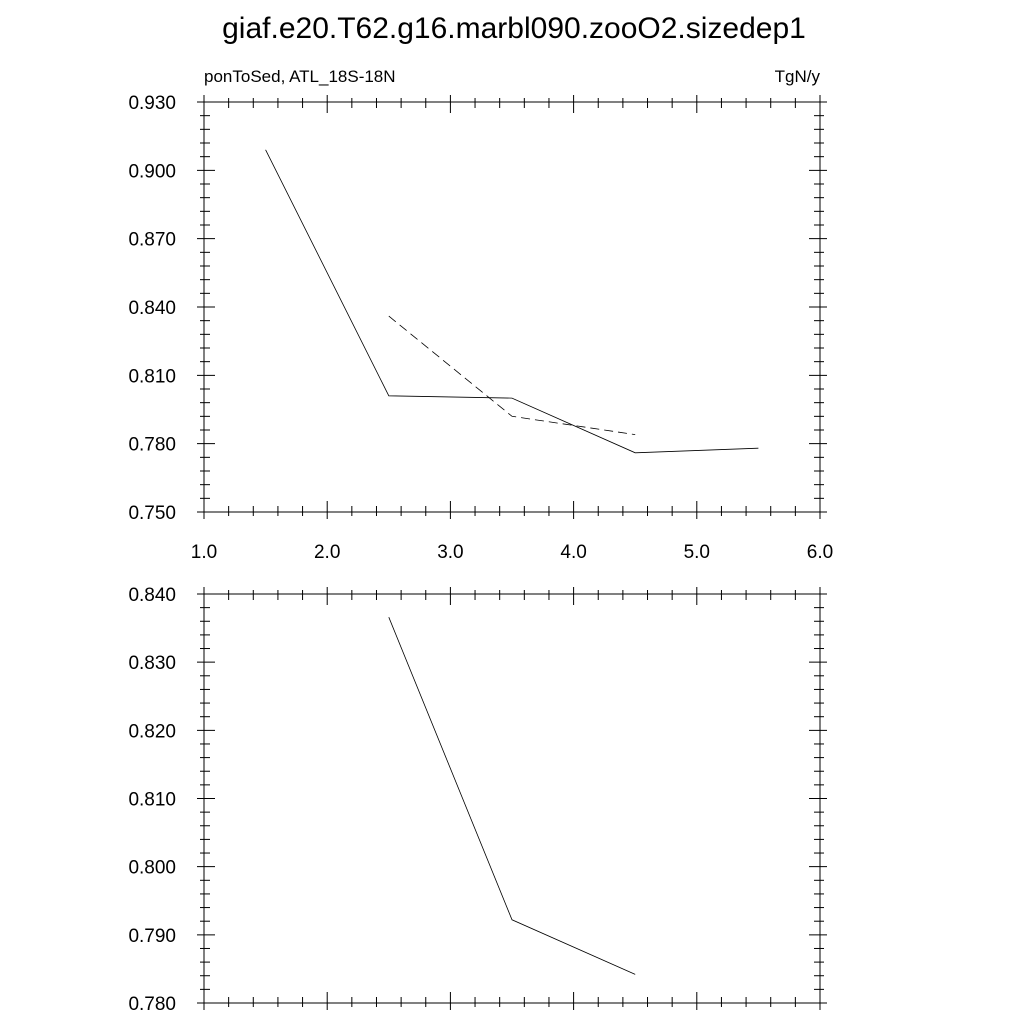 The height and width of the screenshot is (1029, 1024). Describe the element at coordinates (300, 76) in the screenshot. I see `panel-1-variable-label: ponToSed, ATL_18S-18N` at that location.